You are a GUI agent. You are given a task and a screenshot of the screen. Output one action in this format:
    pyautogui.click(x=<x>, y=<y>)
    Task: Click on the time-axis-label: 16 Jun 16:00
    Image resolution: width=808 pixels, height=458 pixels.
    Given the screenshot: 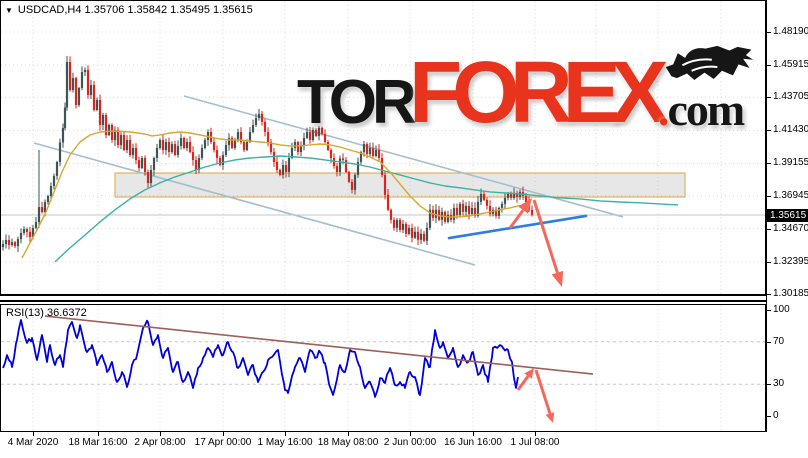 What is the action you would take?
    pyautogui.click(x=473, y=442)
    